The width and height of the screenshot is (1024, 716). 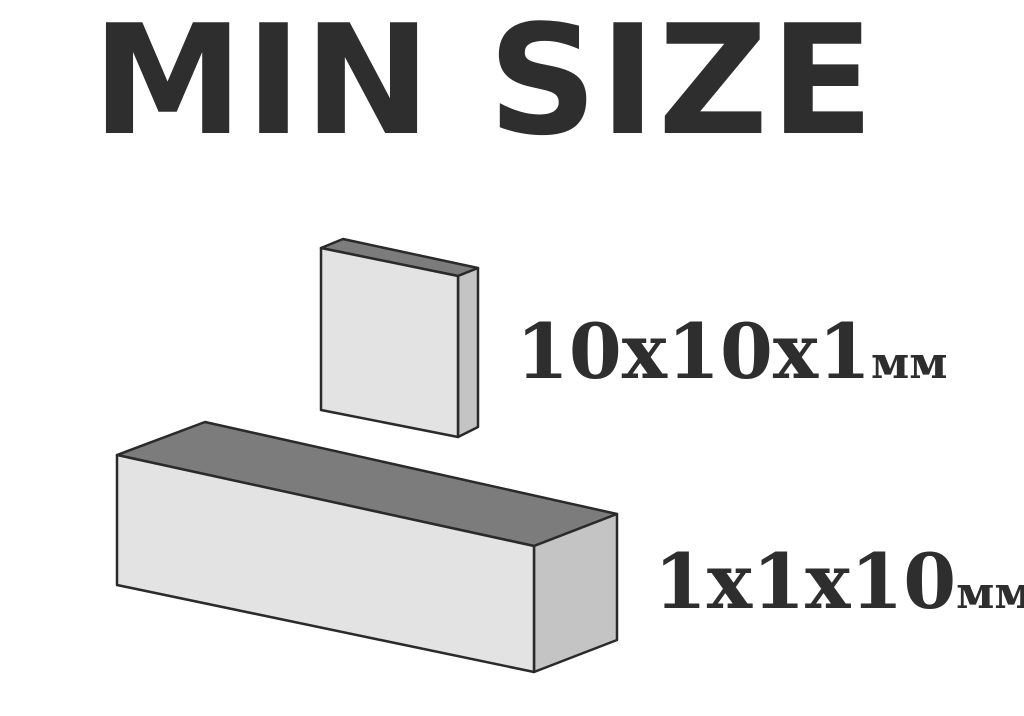 I want to click on plate-dimension-label: 10x10x1мм, so click(x=731, y=352).